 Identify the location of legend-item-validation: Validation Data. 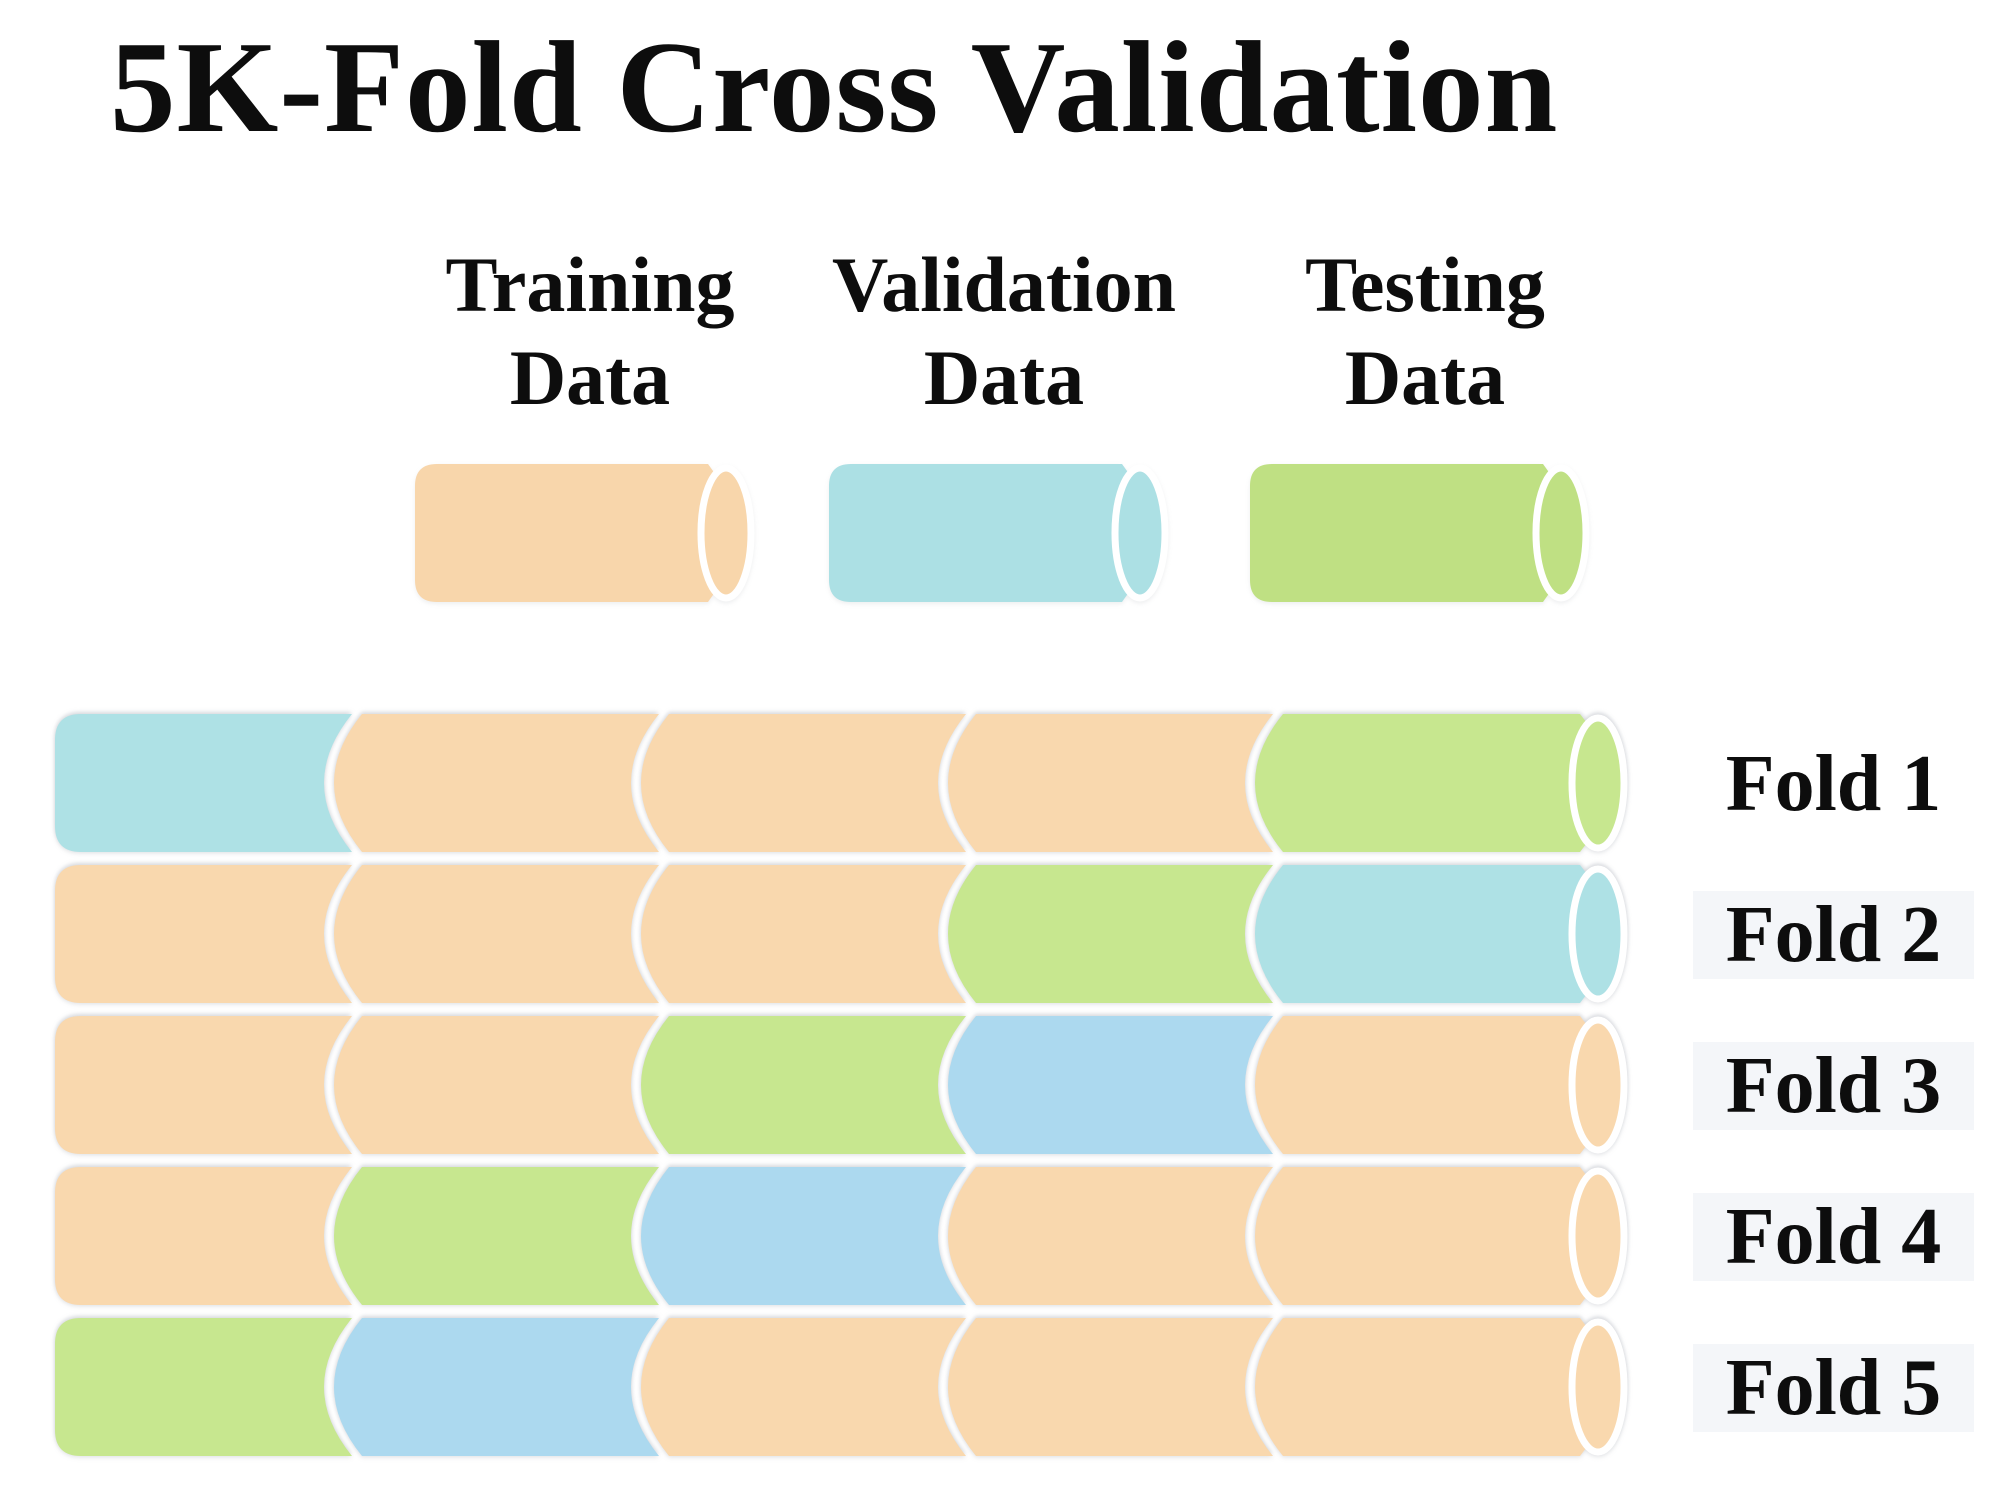
(1004, 420).